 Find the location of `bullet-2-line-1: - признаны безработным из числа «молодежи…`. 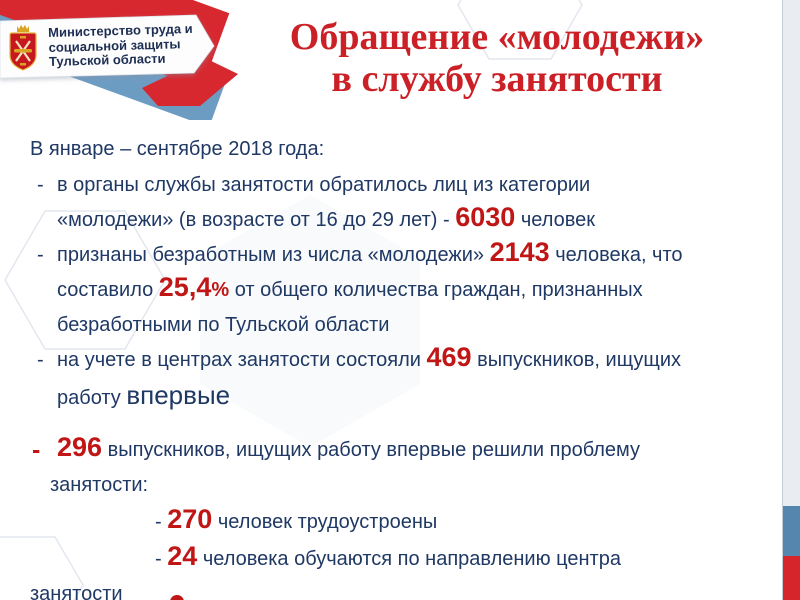

bullet-2-line-1: - признаны безработным из числа «молодежи… is located at coordinates (404, 255).